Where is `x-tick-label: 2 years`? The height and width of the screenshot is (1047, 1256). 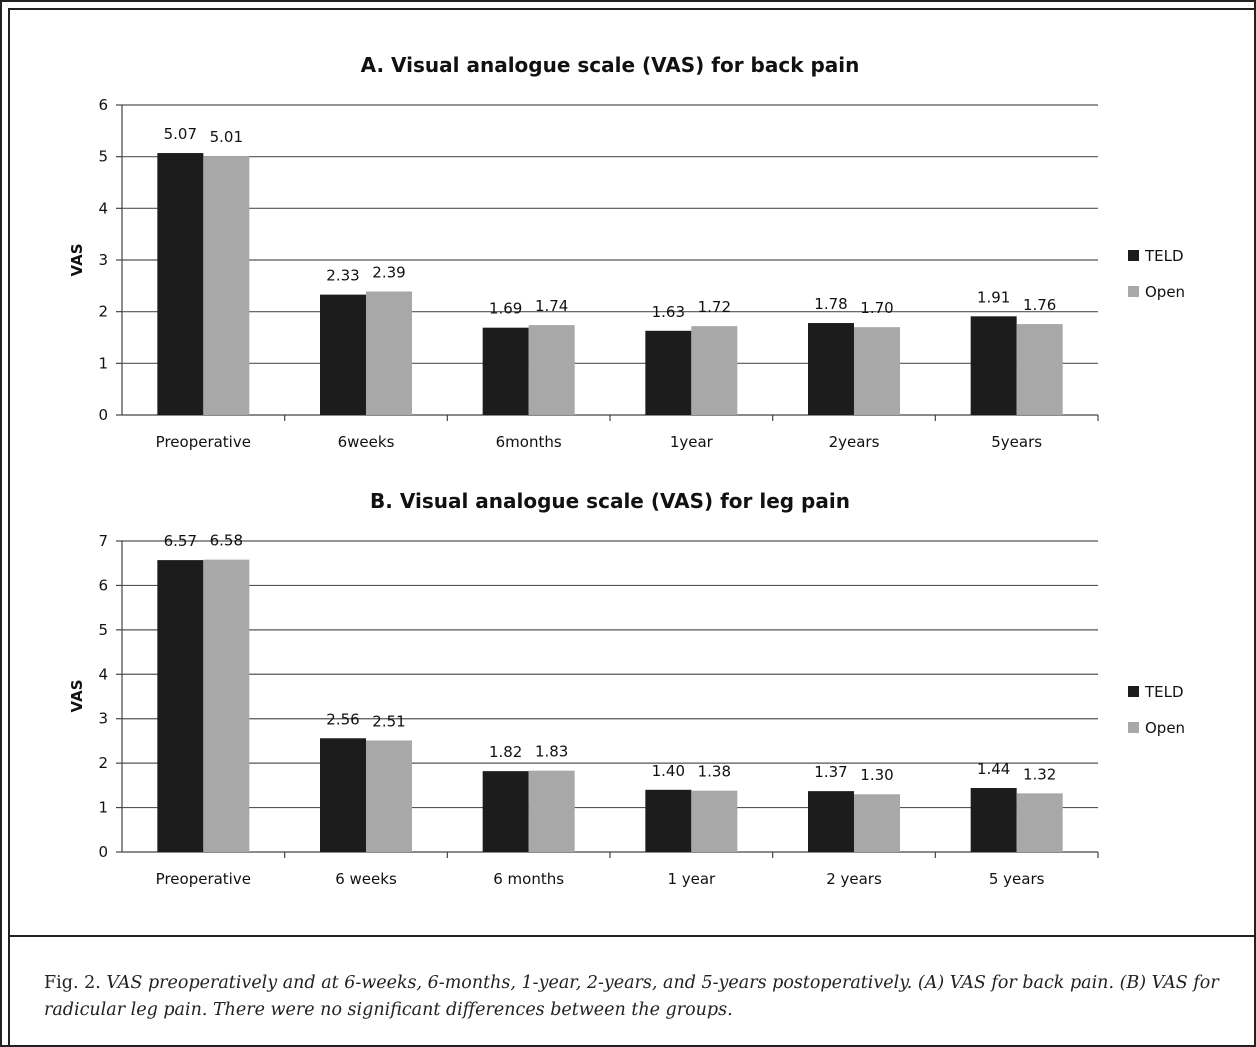 x-tick-label: 2 years is located at coordinates (854, 879).